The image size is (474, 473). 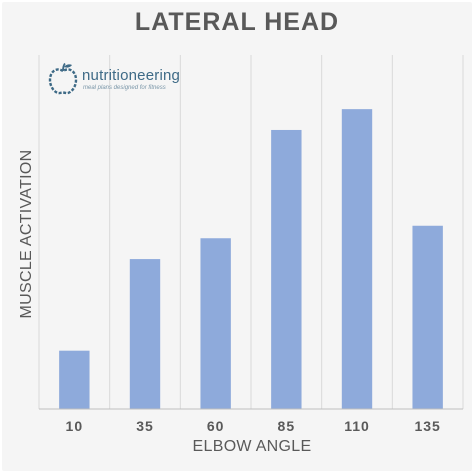 I want to click on x-tick-label: 35, so click(x=145, y=426).